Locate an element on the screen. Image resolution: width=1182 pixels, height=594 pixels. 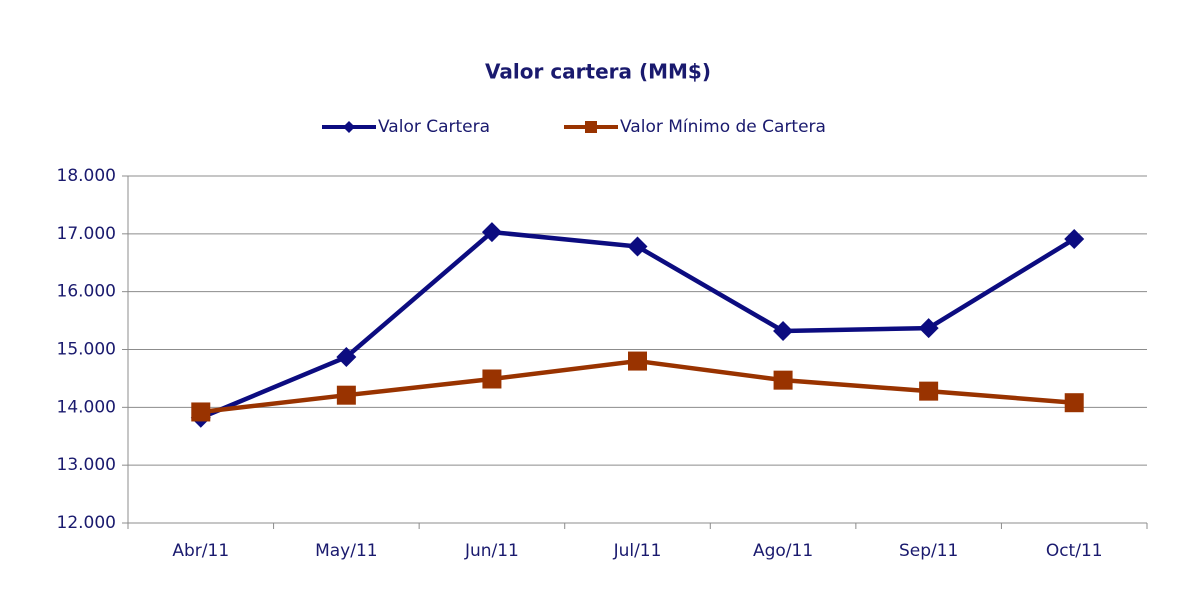
y-tick-label: 13.000 is located at coordinates (86, 465).